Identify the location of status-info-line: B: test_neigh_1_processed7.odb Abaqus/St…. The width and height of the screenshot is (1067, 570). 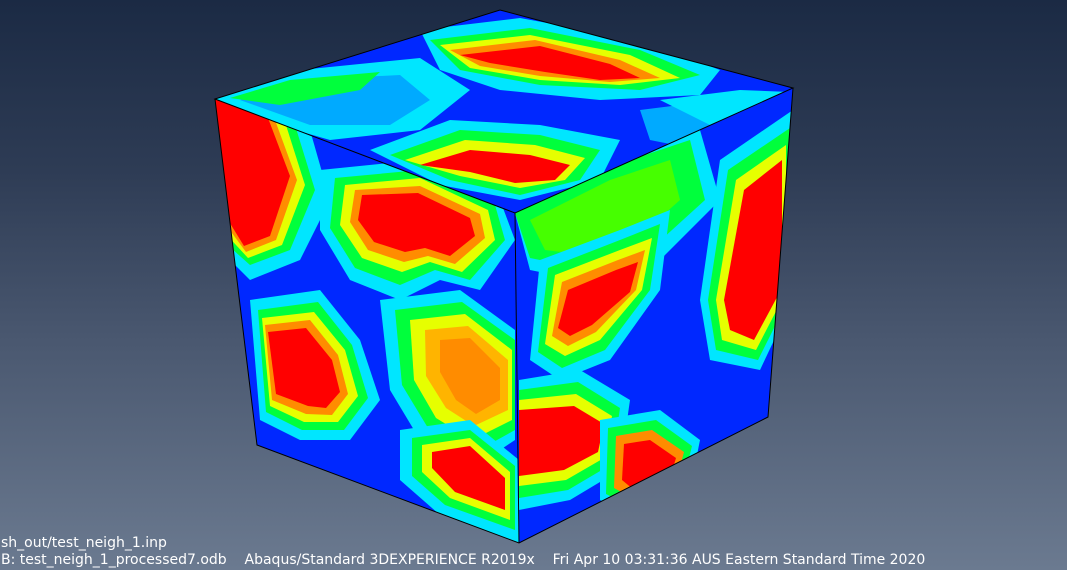
(463, 560).